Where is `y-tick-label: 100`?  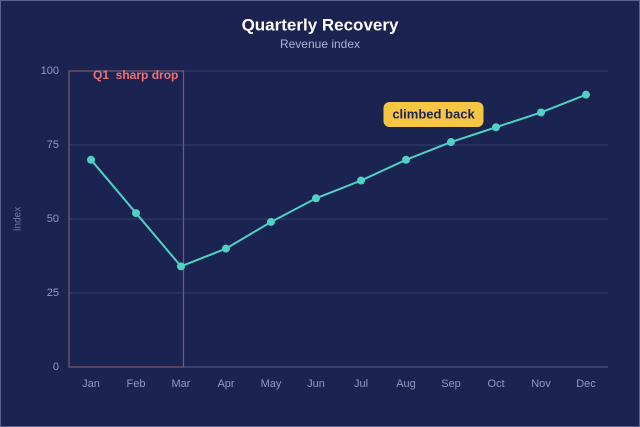
y-tick-label: 100 is located at coordinates (50, 71).